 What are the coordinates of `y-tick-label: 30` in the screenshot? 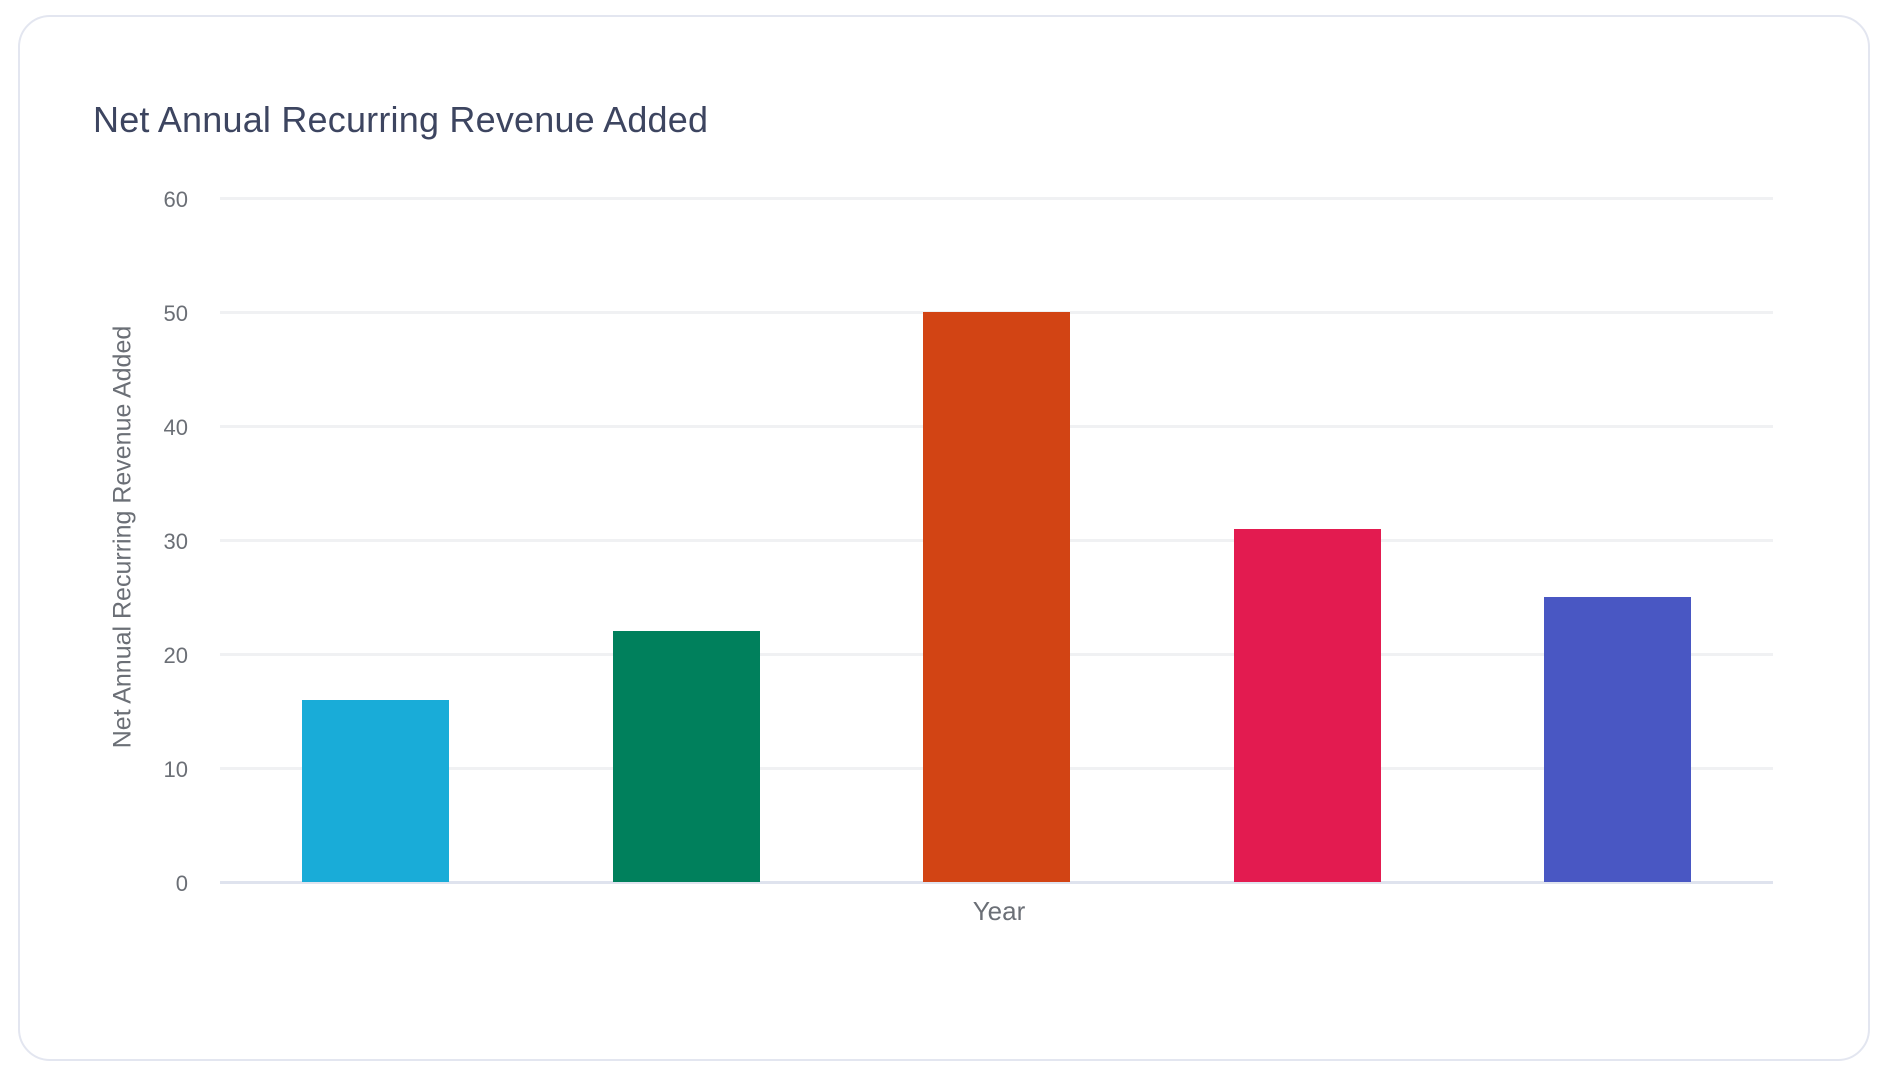 It's located at (175, 541).